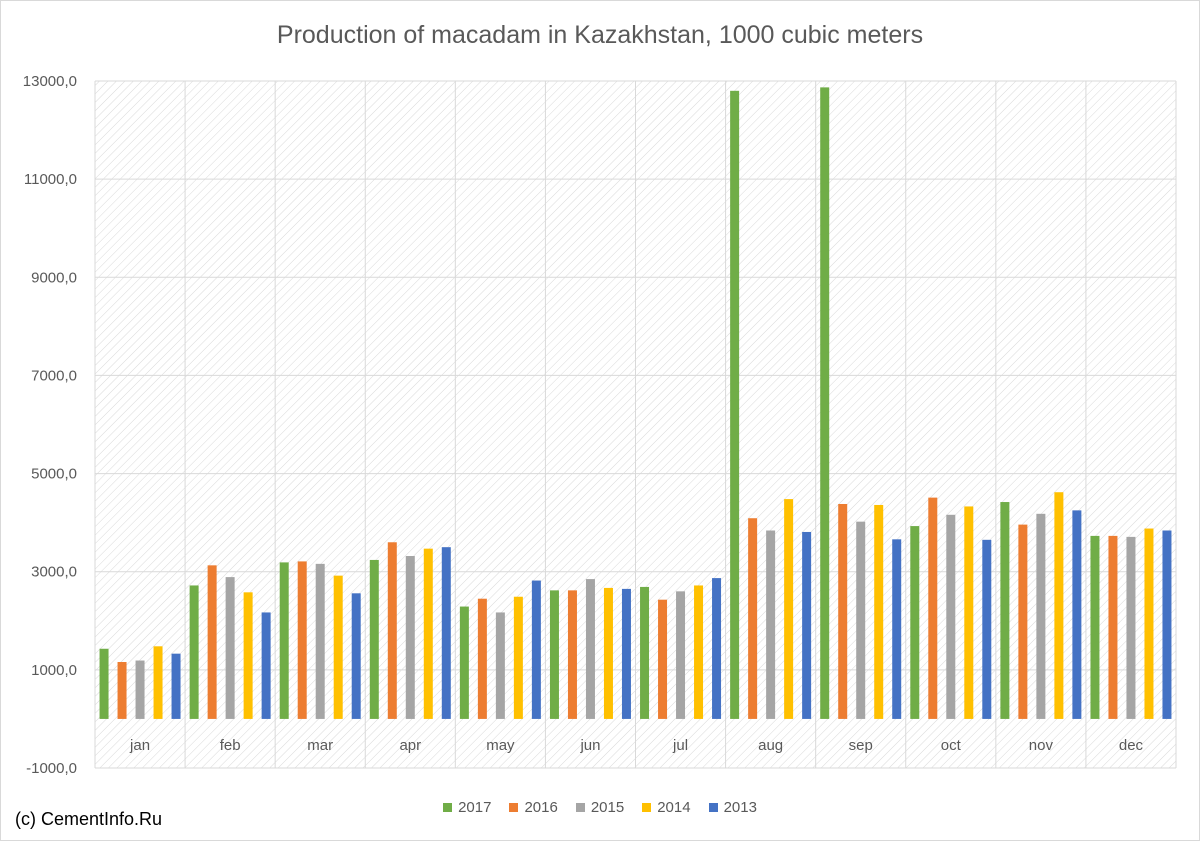 This screenshot has height=841, width=1200. What do you see at coordinates (951, 616) in the screenshot?
I see `bar-2015-oct` at bounding box center [951, 616].